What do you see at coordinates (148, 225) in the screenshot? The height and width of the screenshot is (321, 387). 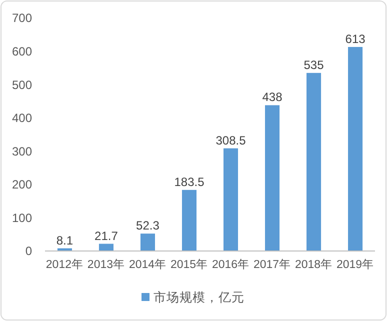 I see `data-label: 52.3` at bounding box center [148, 225].